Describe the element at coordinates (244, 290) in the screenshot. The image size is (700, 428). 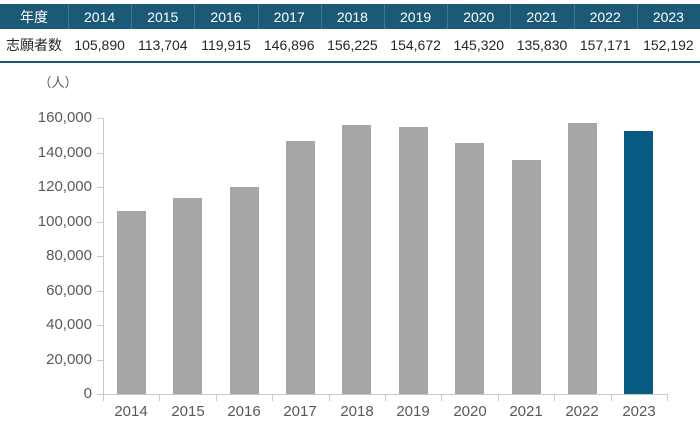
I see `bar-2016` at that location.